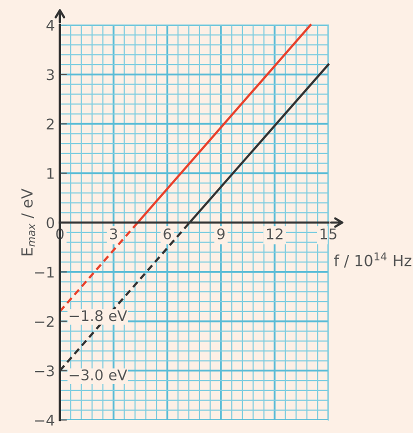 This screenshot has height=433, width=413. Describe the element at coordinates (99, 316) in the screenshot. I see `annotation: −1.8 eV` at that location.